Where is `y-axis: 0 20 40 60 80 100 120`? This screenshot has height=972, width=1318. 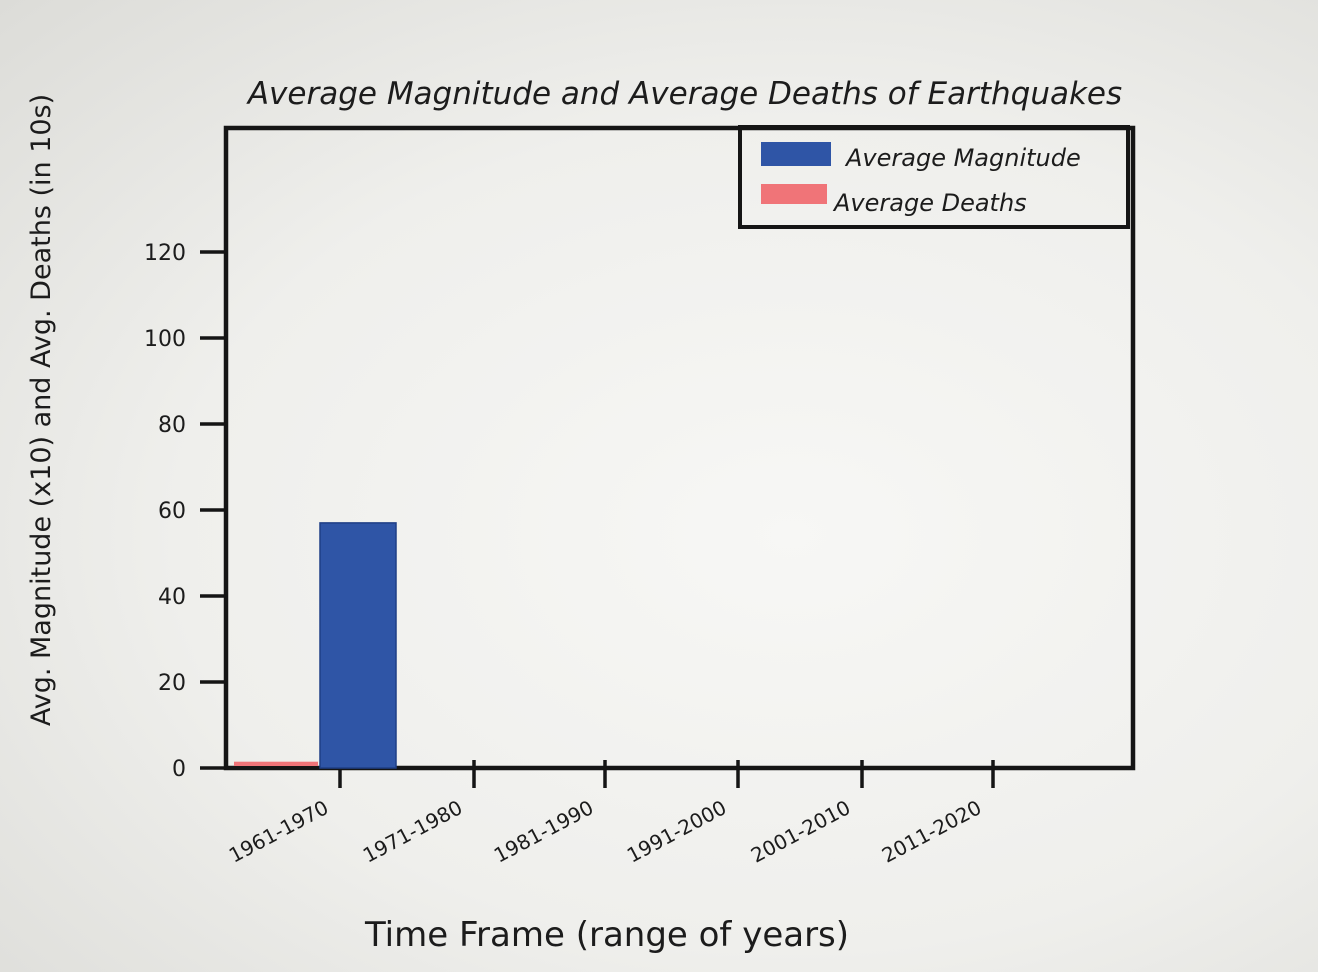 y-axis: 0 20 40 60 80 100 120 is located at coordinates (185, 511).